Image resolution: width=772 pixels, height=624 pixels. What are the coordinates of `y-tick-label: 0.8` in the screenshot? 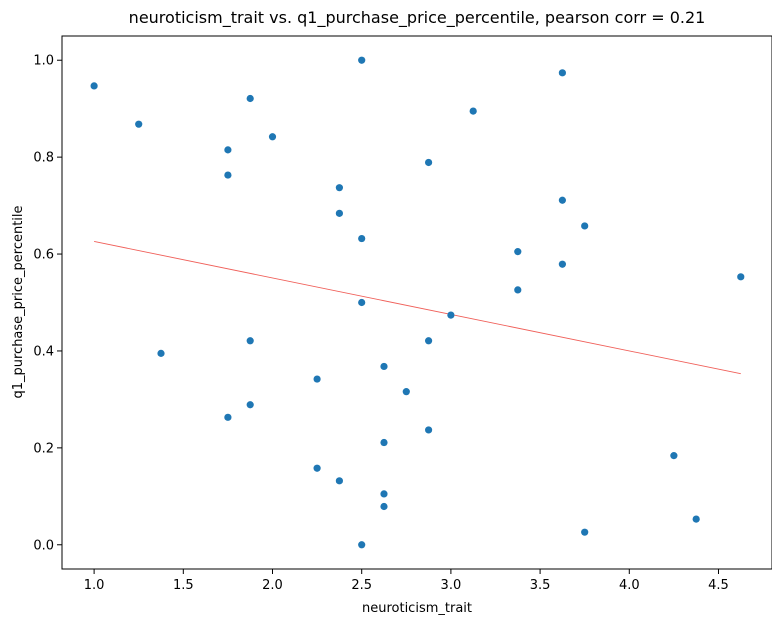 It's located at (43, 158).